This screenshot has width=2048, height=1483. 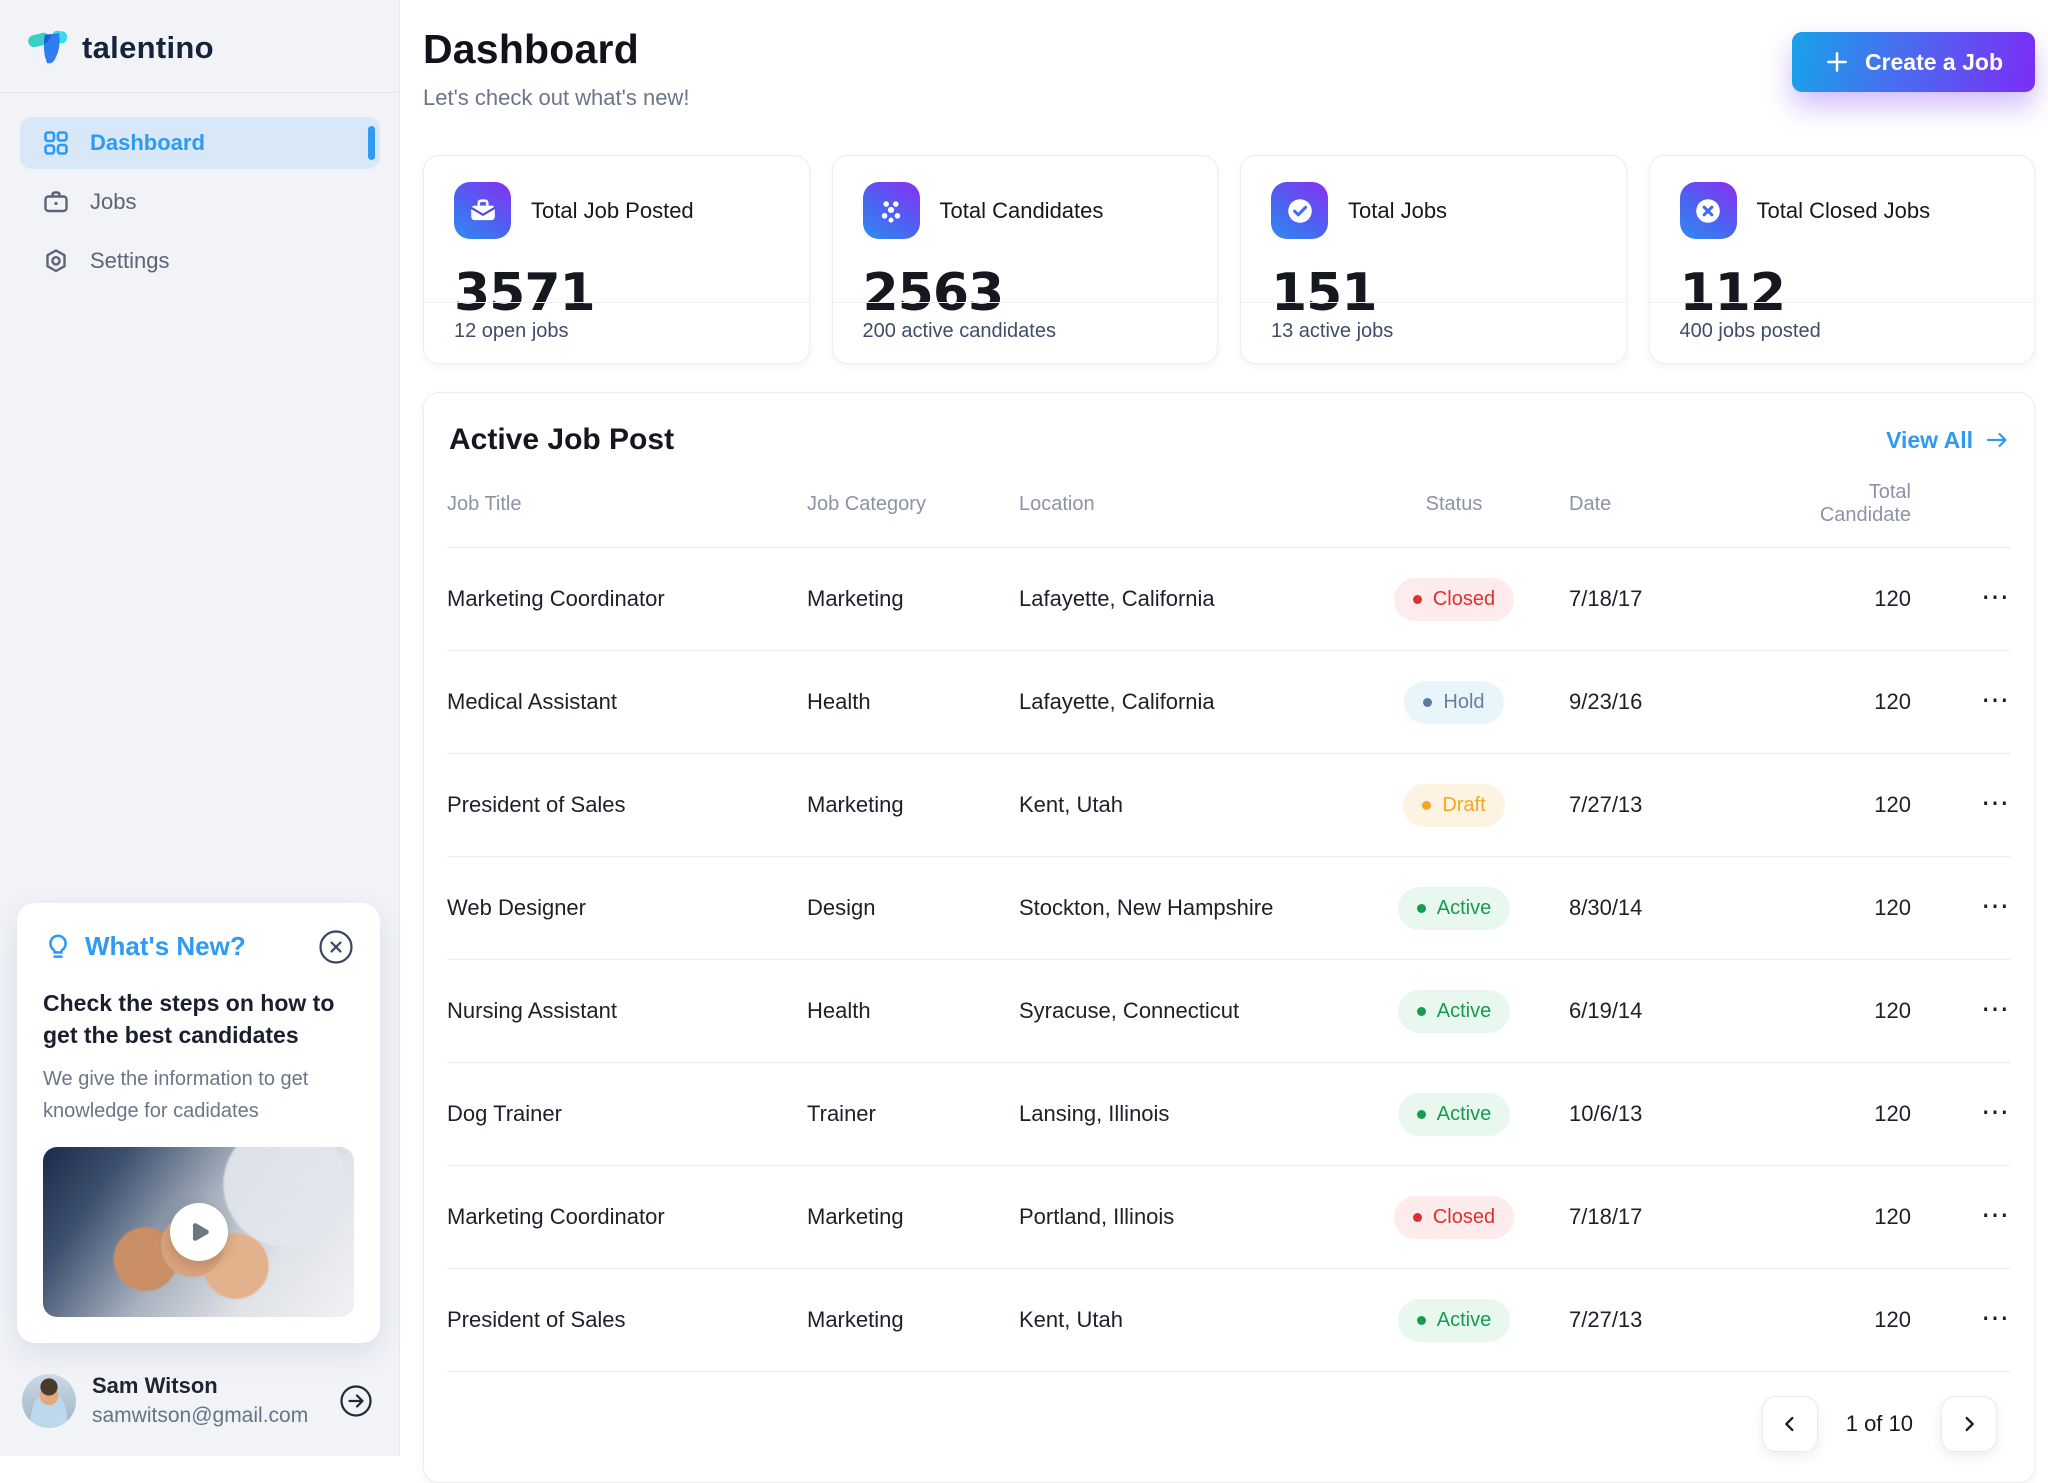 I want to click on play-icon, so click(x=198, y=1232).